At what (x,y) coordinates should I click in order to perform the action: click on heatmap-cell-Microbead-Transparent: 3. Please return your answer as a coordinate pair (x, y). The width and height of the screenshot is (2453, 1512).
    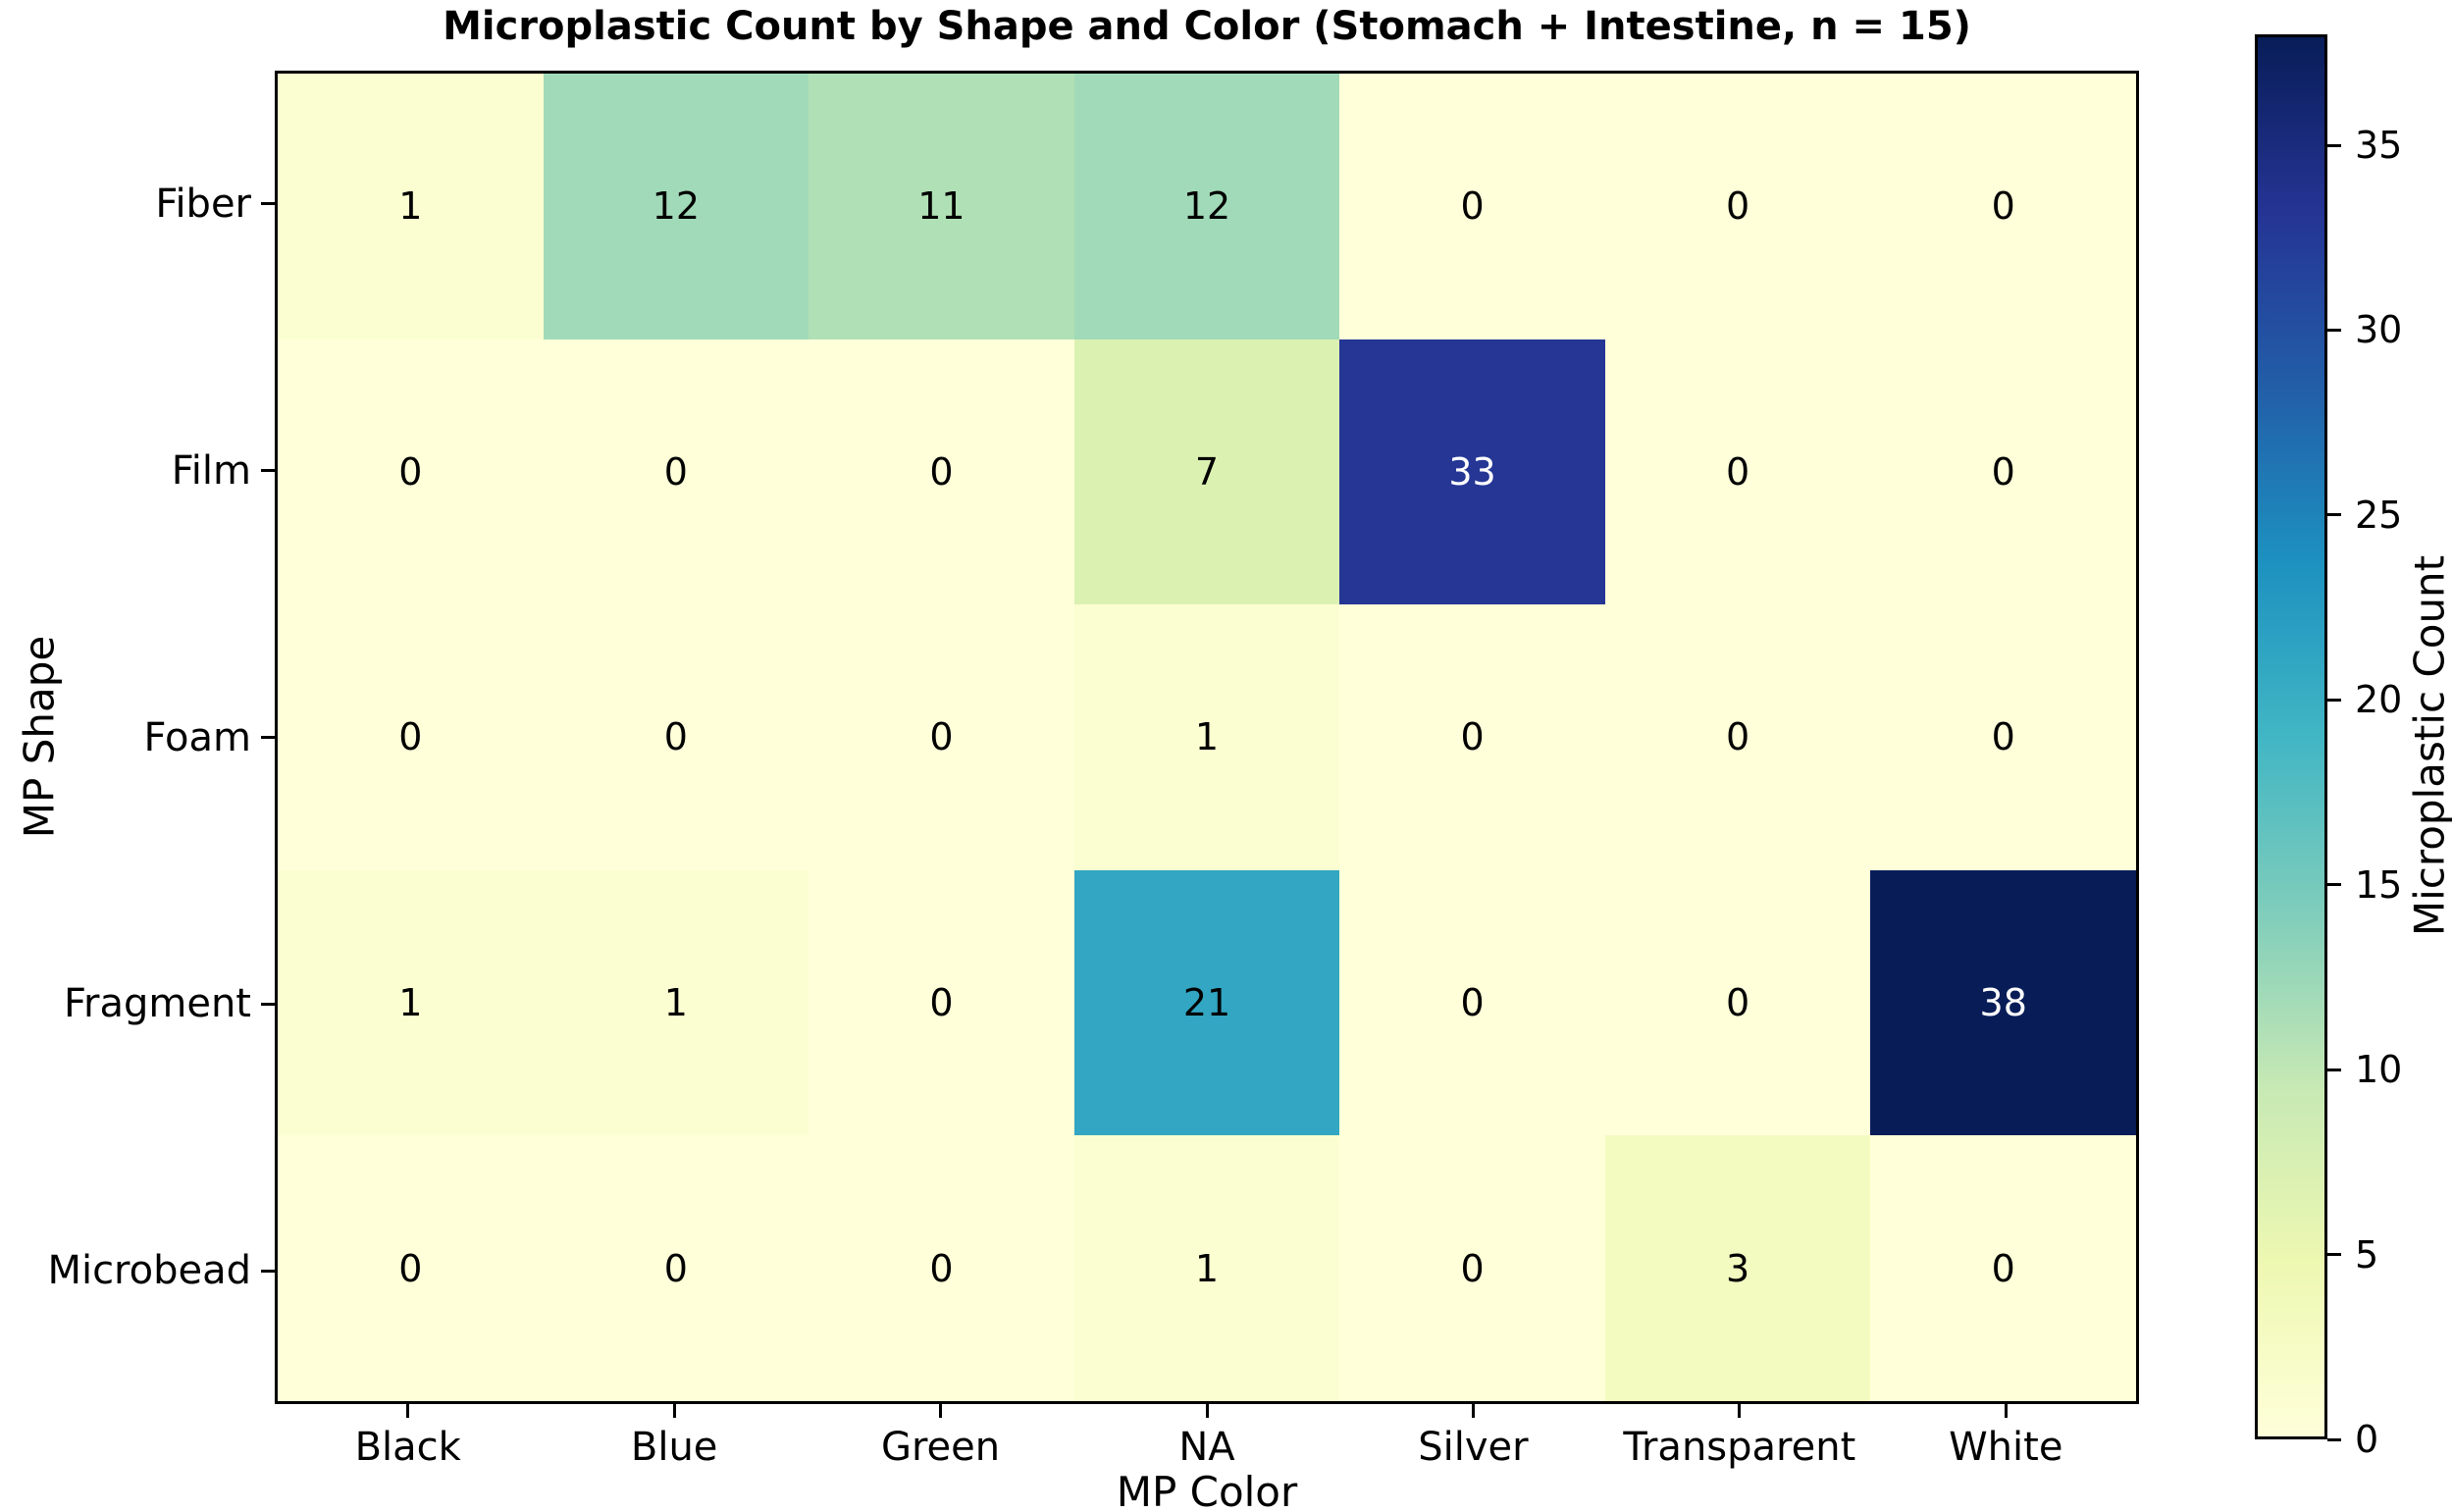
    Looking at the image, I should click on (1737, 1268).